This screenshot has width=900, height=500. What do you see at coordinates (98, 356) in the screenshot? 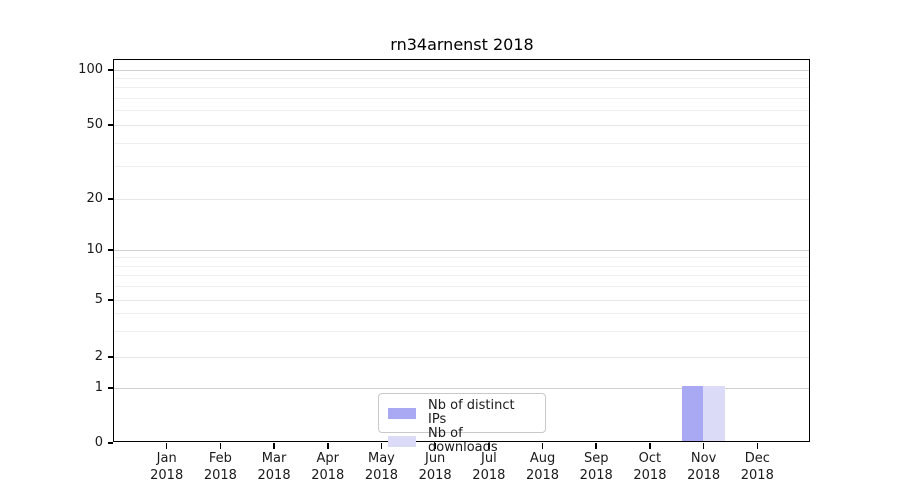
I see `y-tick-label: 2` at bounding box center [98, 356].